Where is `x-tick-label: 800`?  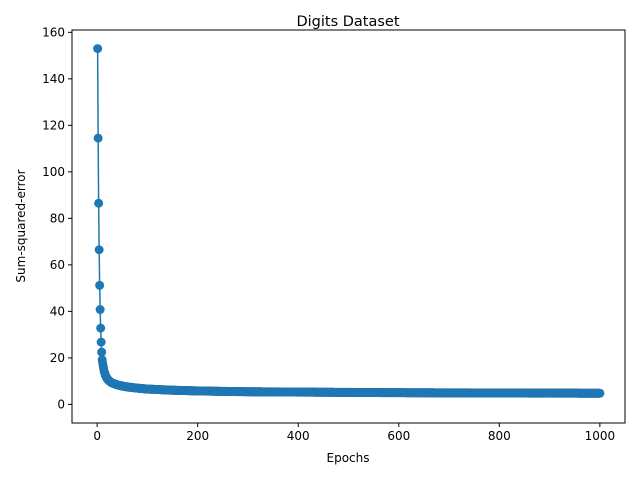
x-tick-label: 800 is located at coordinates (499, 436).